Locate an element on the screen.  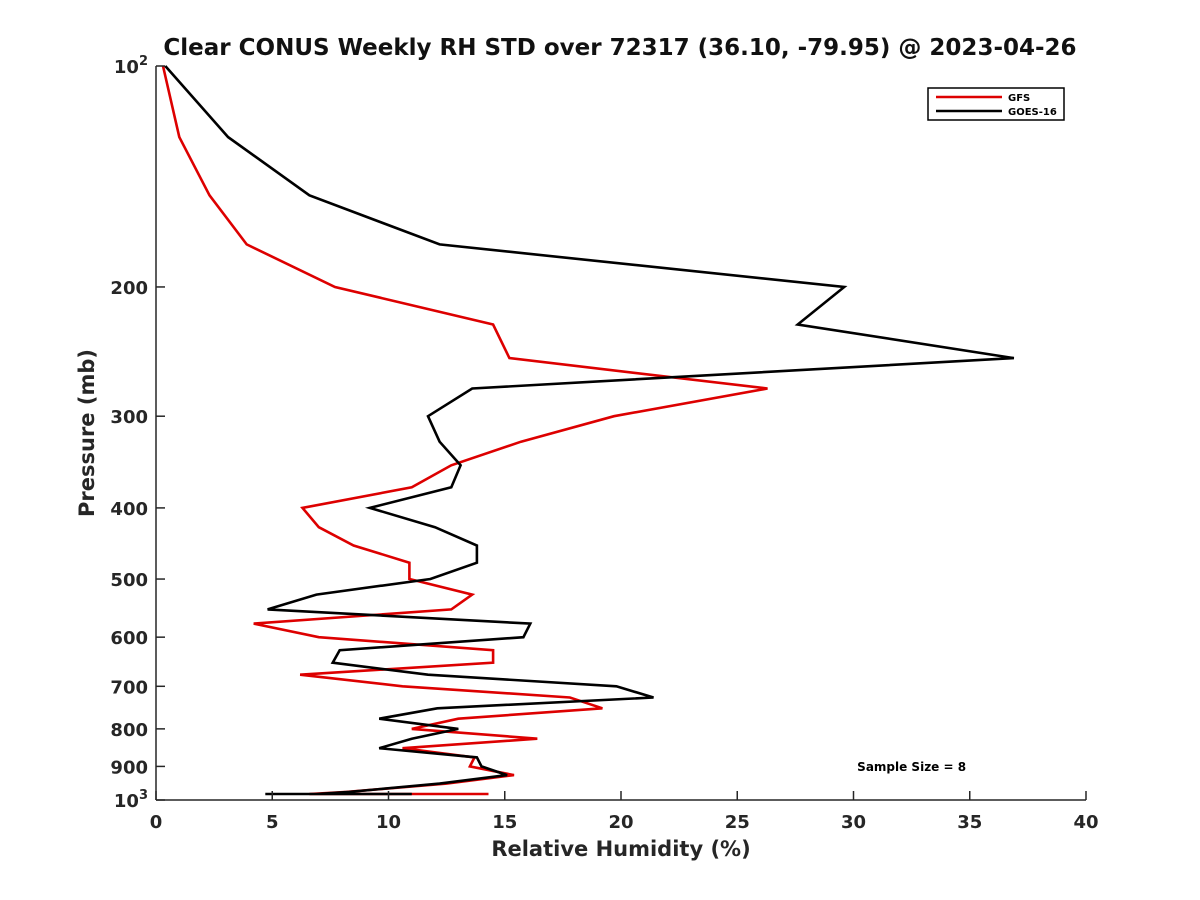
x-tick-label: 35 is located at coordinates (969, 822).